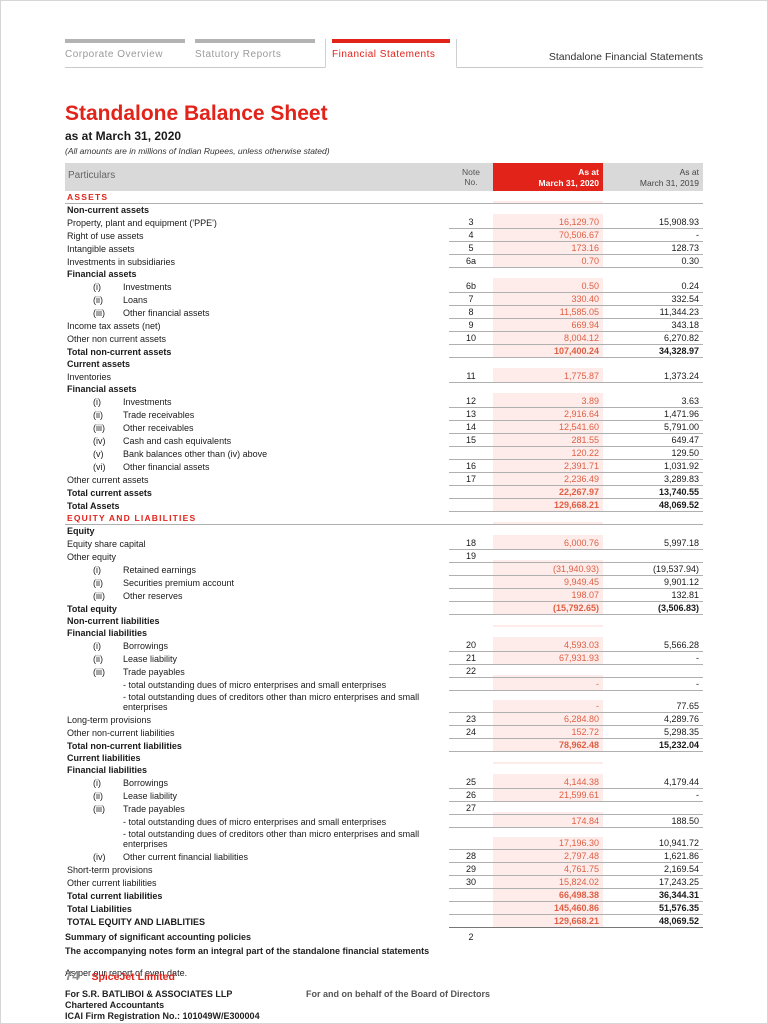 The image size is (768, 1024). What do you see at coordinates (548, 870) in the screenshot?
I see `row-value-2020: 4,761.75` at bounding box center [548, 870].